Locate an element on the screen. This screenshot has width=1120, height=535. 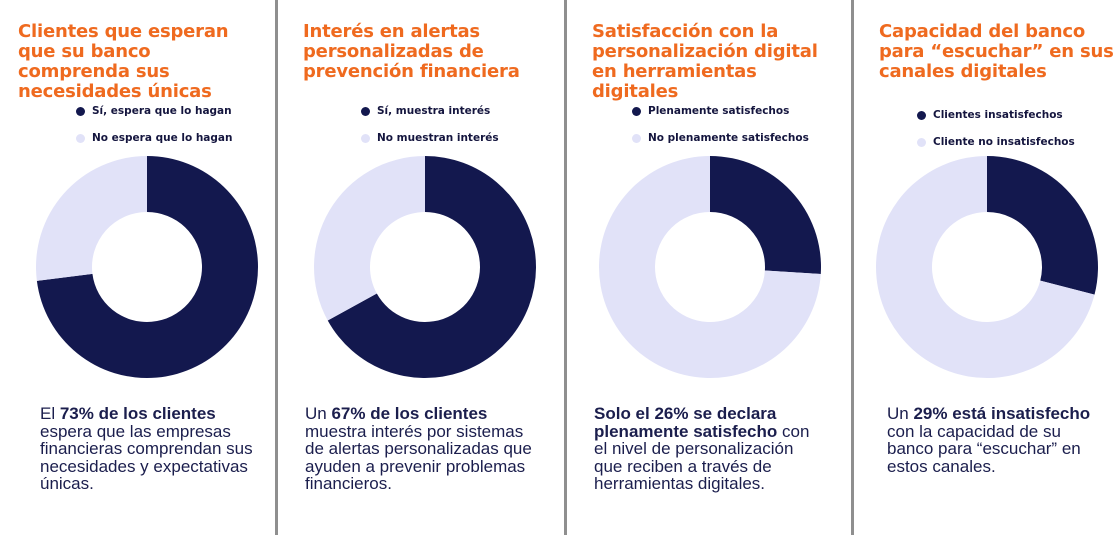
caption-highlight: 73% de los clientes is located at coordinates (137, 413).